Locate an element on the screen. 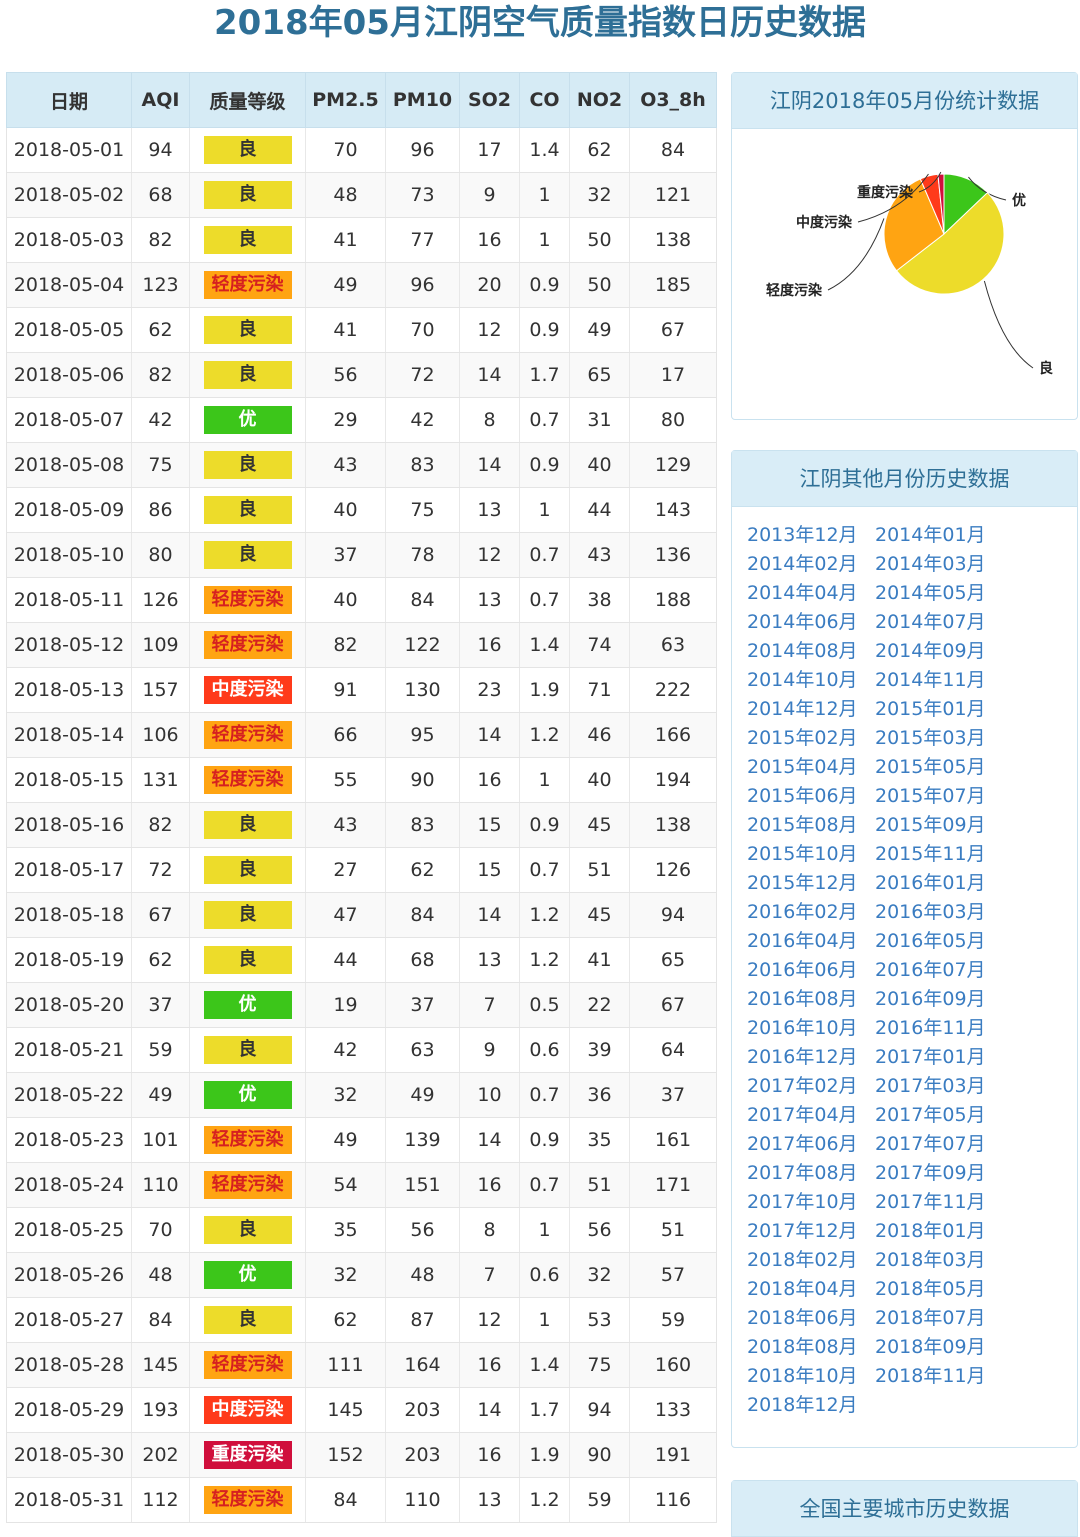 Image resolution: width=1080 pixels, height=1537 pixels. month-link: 2017年06月 is located at coordinates (802, 1144).